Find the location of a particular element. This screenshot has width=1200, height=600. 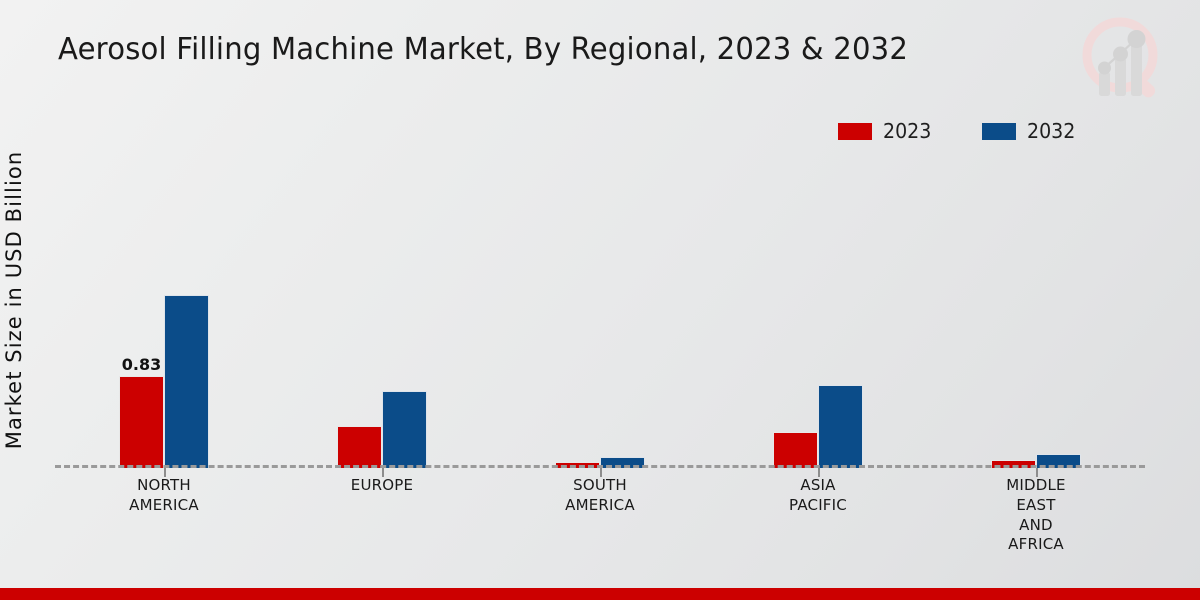

bar-2023-north-america: 0.83 is located at coordinates (141, 411).